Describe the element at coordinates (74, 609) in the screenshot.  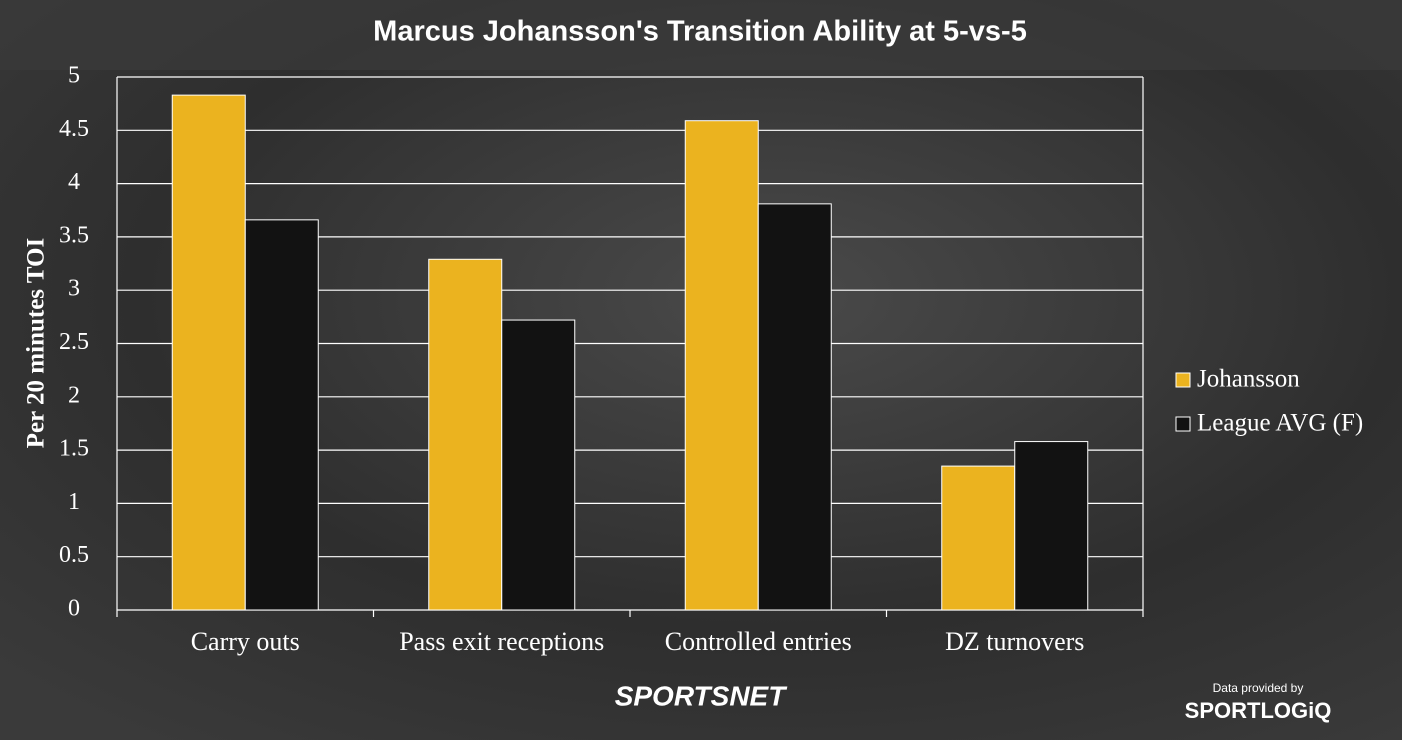
I see `y-tick-label: 0` at that location.